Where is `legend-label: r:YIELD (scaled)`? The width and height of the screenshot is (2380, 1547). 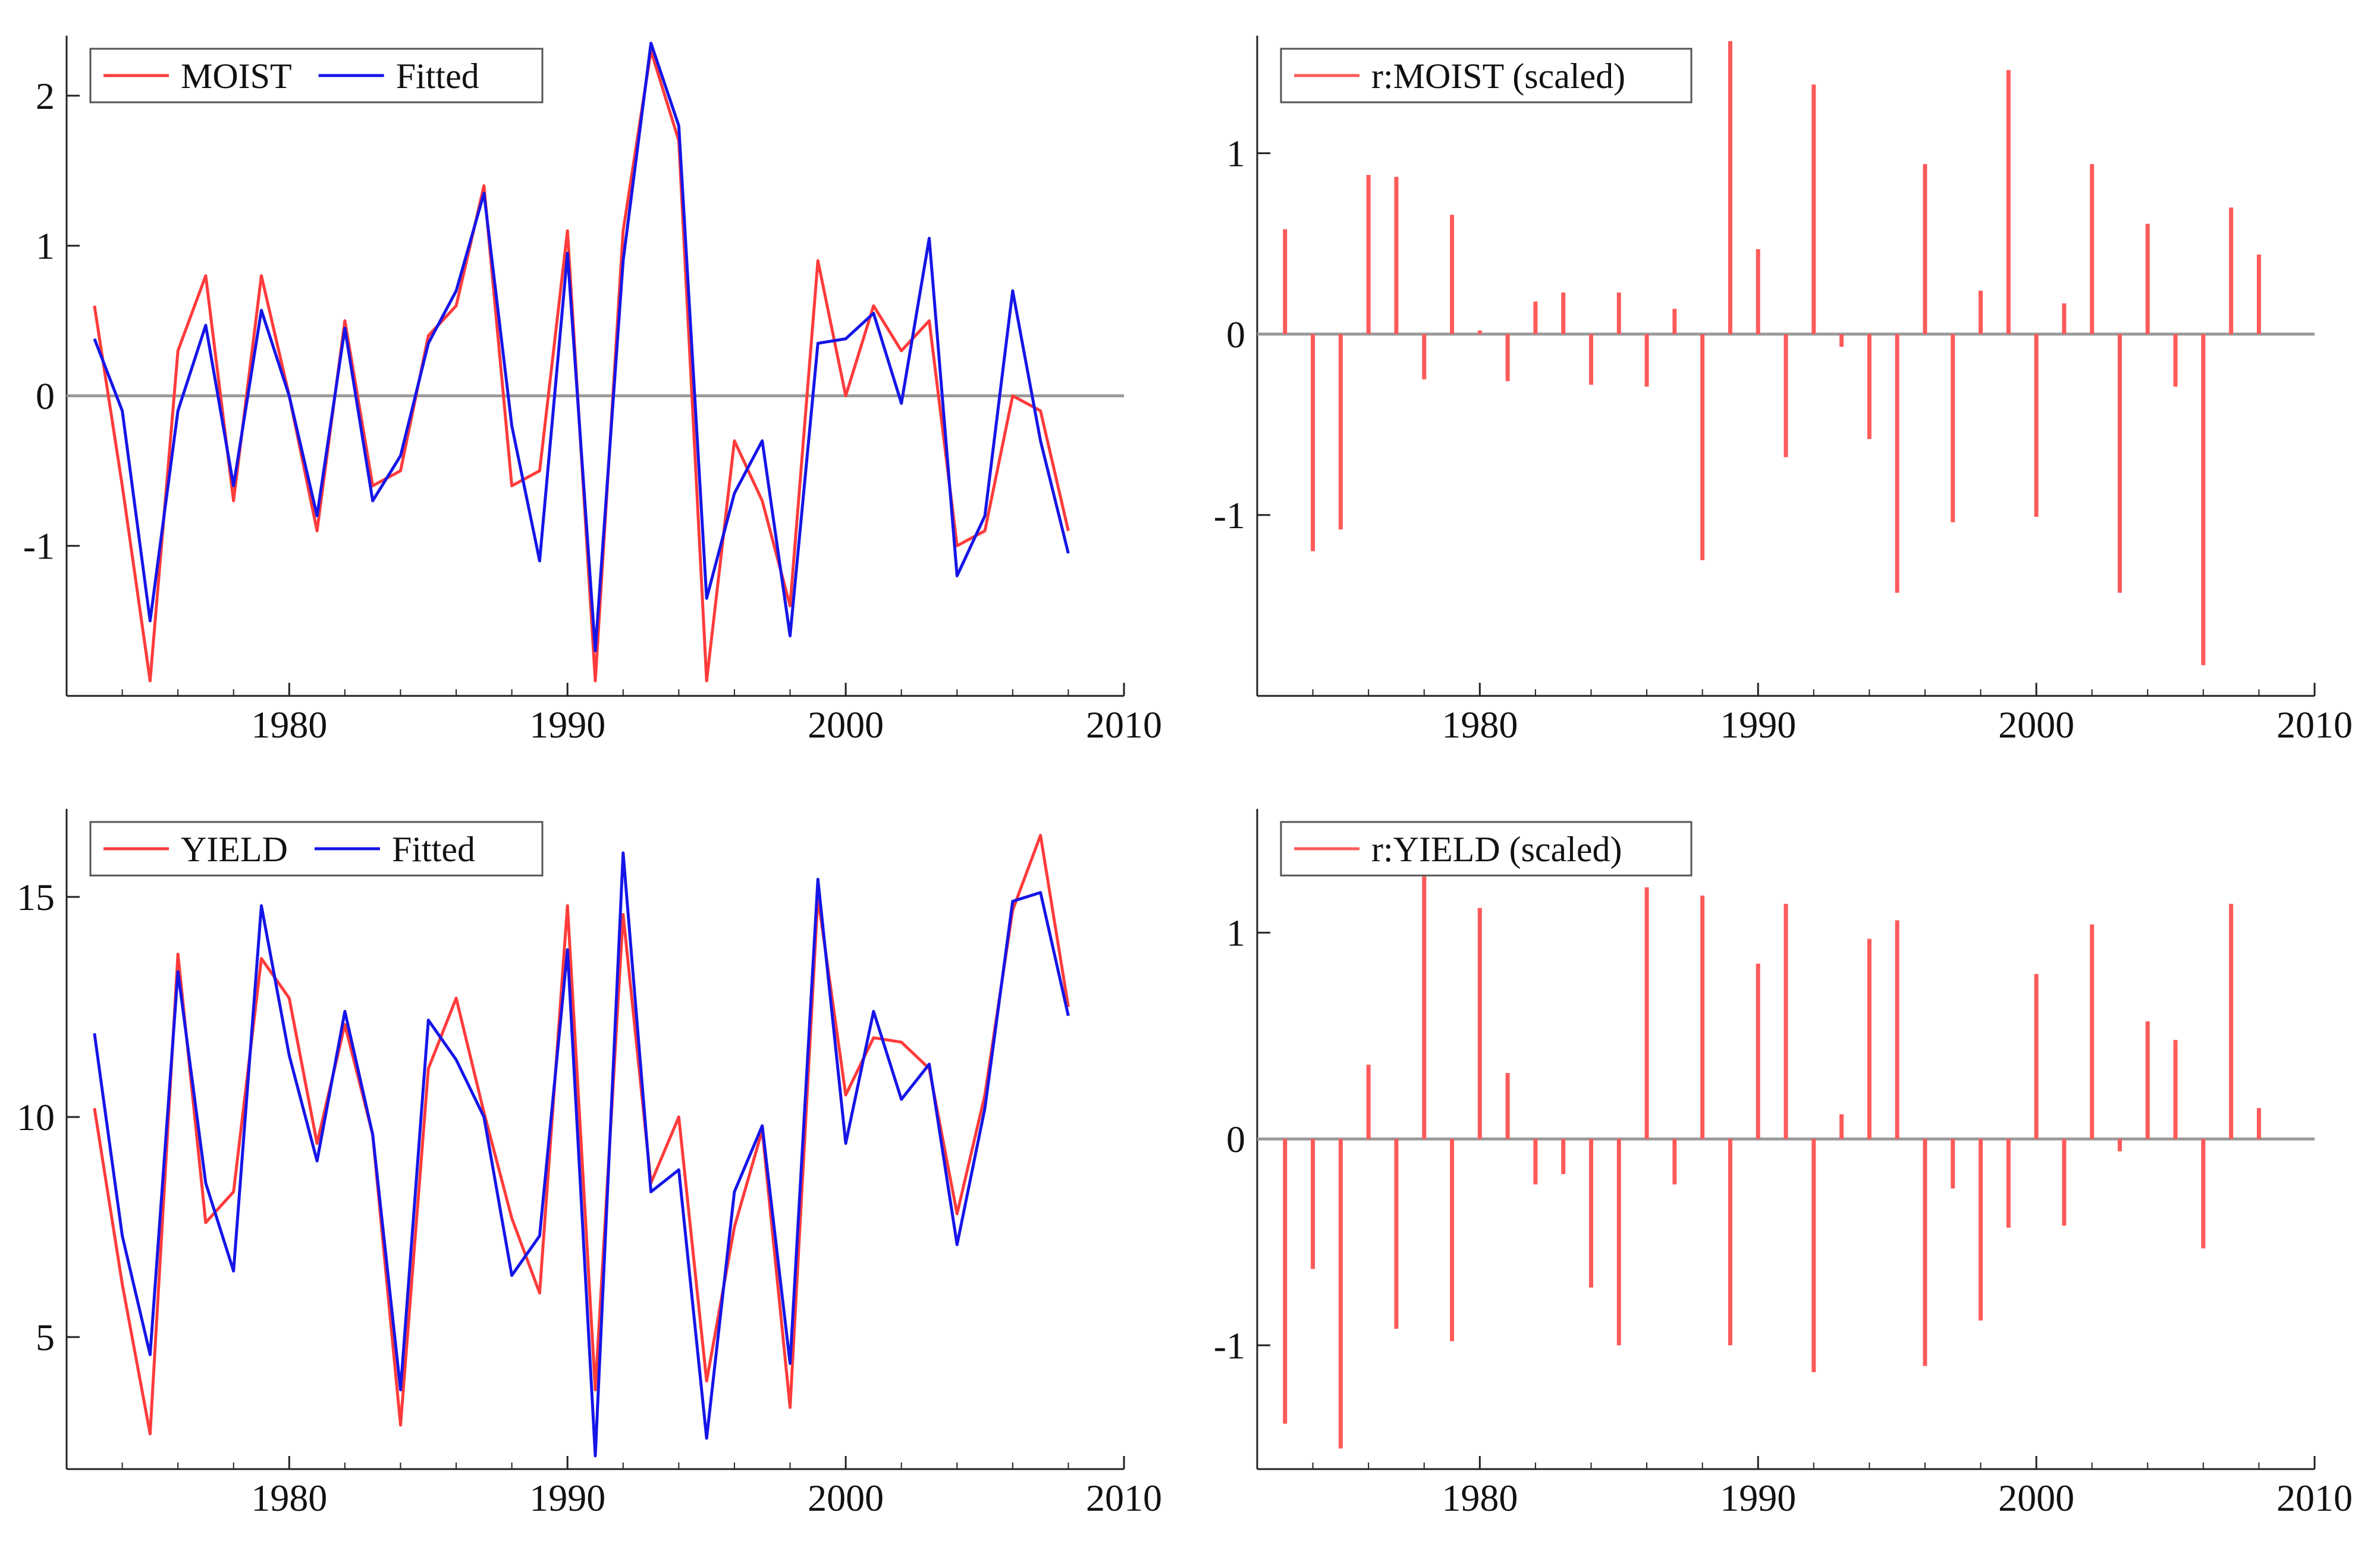 legend-label: r:YIELD (scaled) is located at coordinates (1496, 849).